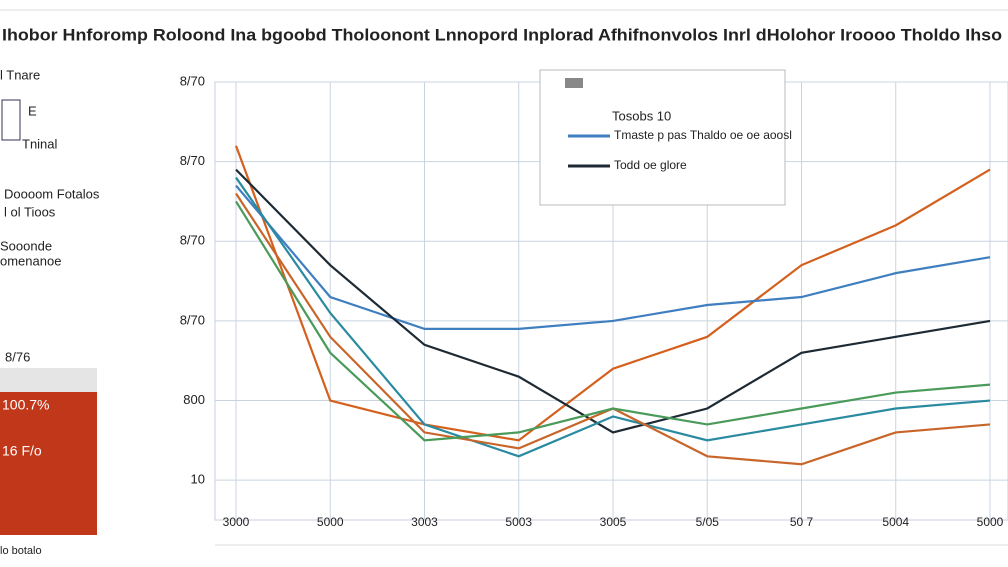 The image size is (1008, 567). What do you see at coordinates (194, 399) in the screenshot?
I see `y-tick-label: 800` at bounding box center [194, 399].